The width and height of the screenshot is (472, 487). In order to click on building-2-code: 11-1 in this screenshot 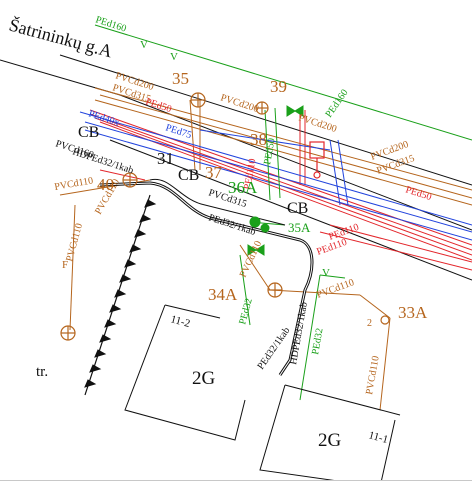, I will do `click(378, 437)`.